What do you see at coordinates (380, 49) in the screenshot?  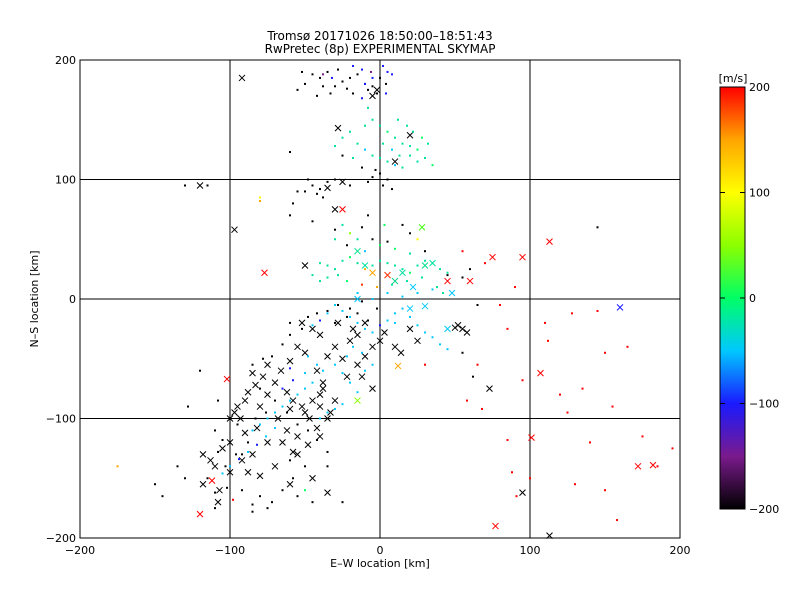 I see `chart-subtitle: RwPretec (8p) EXPERIMENTAL SKYMAP` at bounding box center [380, 49].